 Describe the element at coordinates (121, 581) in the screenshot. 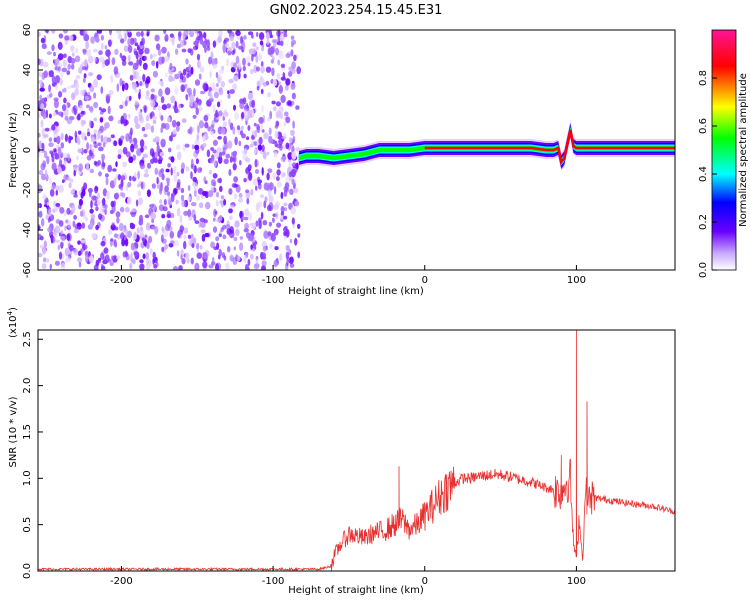

I see `x-tick-label: -200` at that location.